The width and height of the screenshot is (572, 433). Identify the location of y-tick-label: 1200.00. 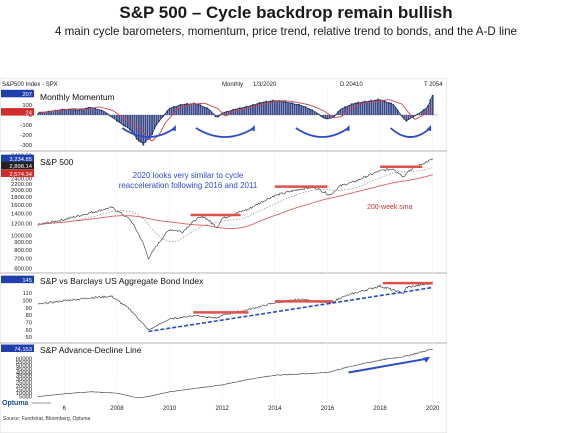
(21, 224).